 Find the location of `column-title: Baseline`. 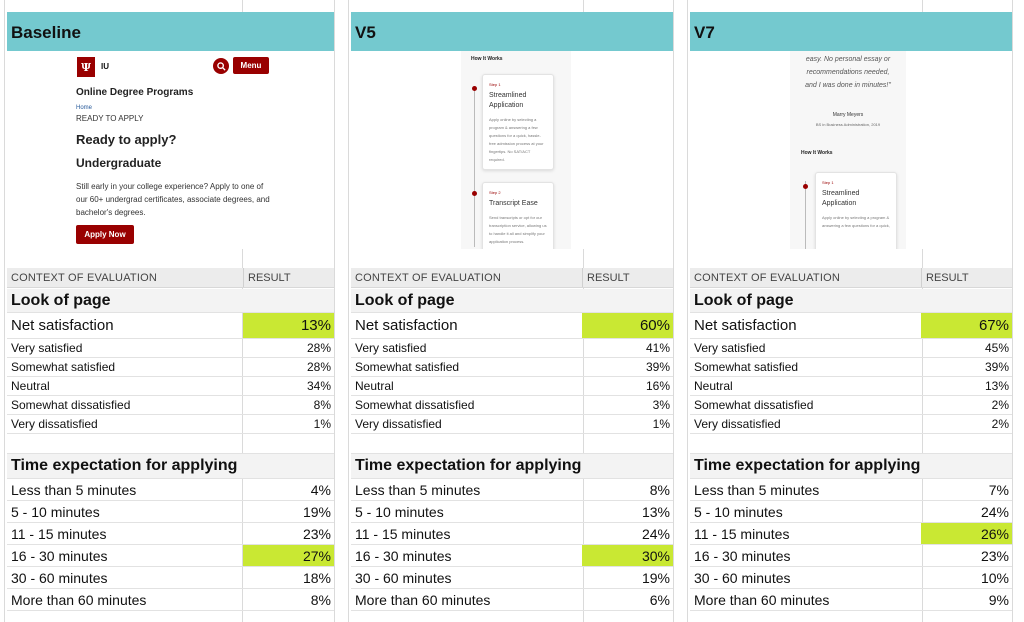

column-title: Baseline is located at coordinates (170, 31).